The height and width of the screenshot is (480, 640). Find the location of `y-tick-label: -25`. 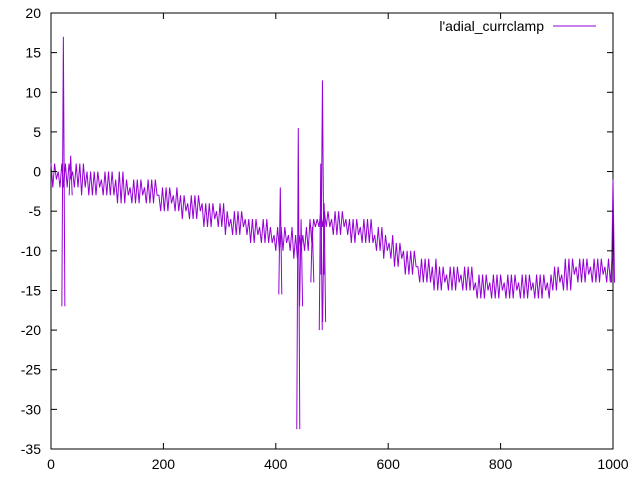

y-tick-label: -25 is located at coordinates (31, 370).